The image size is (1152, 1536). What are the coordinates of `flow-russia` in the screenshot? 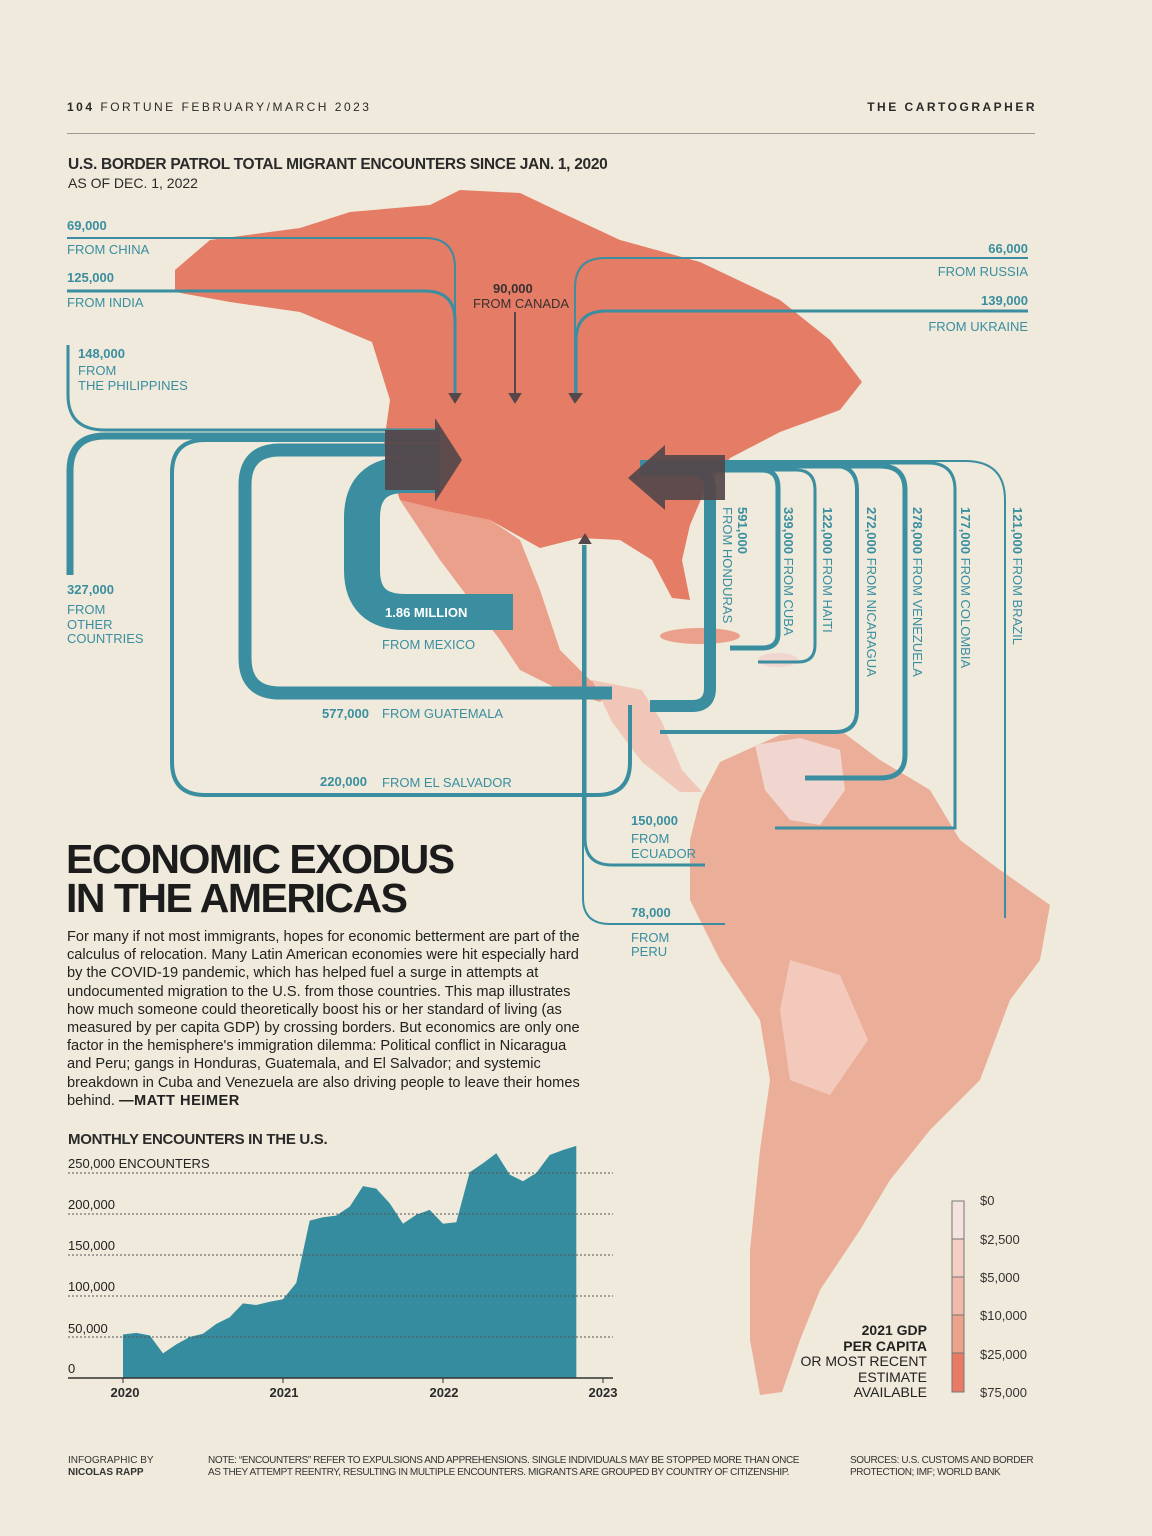 It's located at (801, 327).